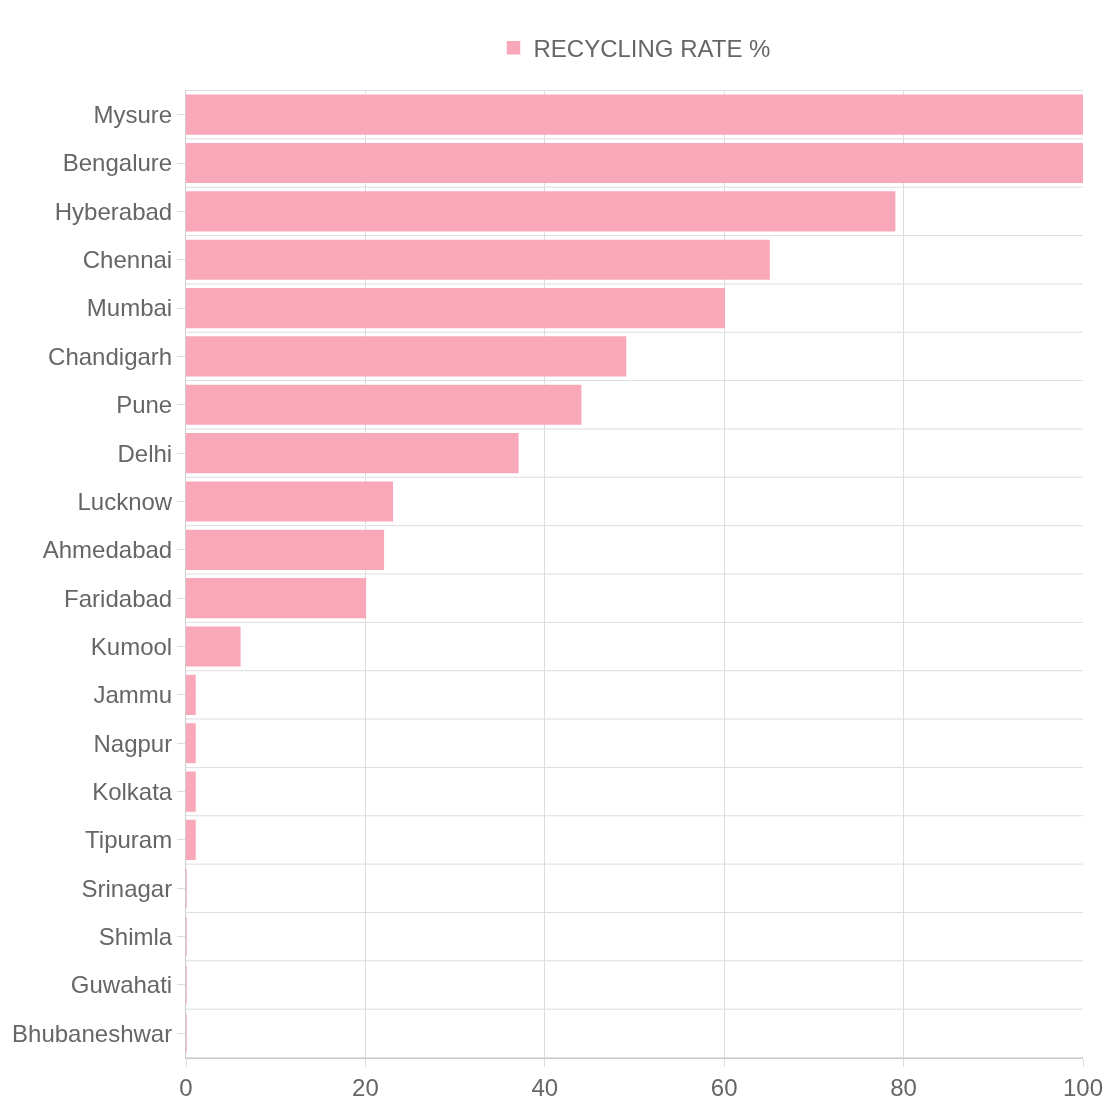 This screenshot has height=1113, width=1115. I want to click on y-tick-label: Bengalure, so click(117, 163).